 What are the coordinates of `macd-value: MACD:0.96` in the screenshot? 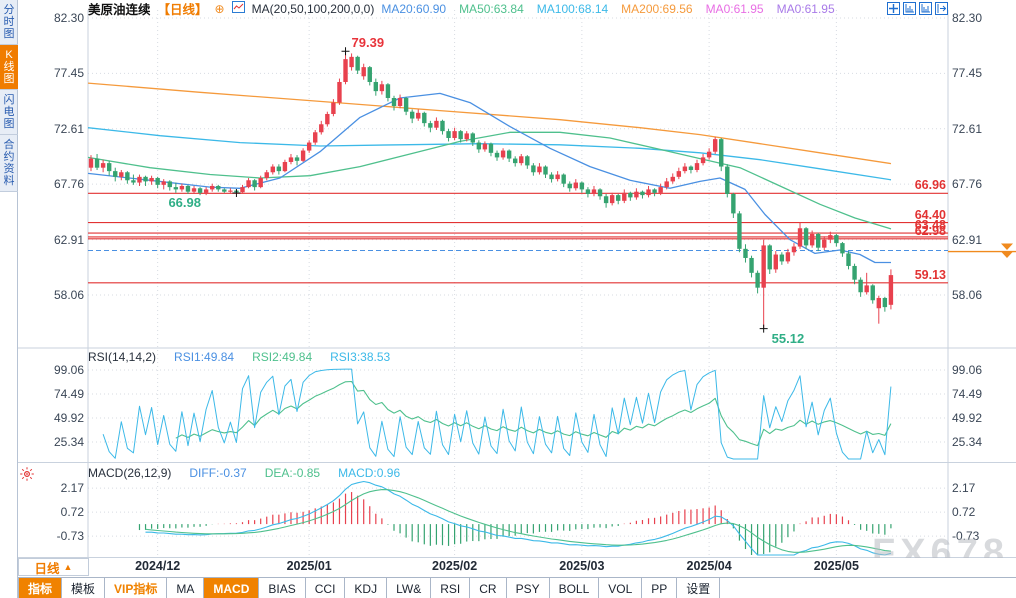 It's located at (369, 473).